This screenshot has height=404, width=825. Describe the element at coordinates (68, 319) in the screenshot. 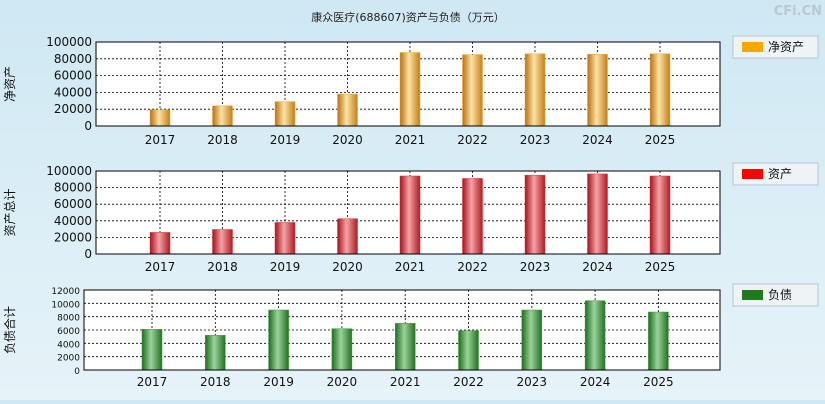

I see `y-tick-label: 8000` at that location.